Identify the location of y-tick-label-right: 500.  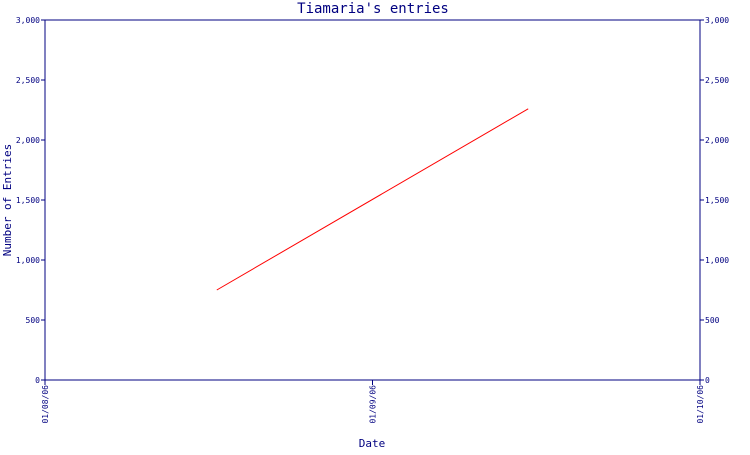
(712, 320).